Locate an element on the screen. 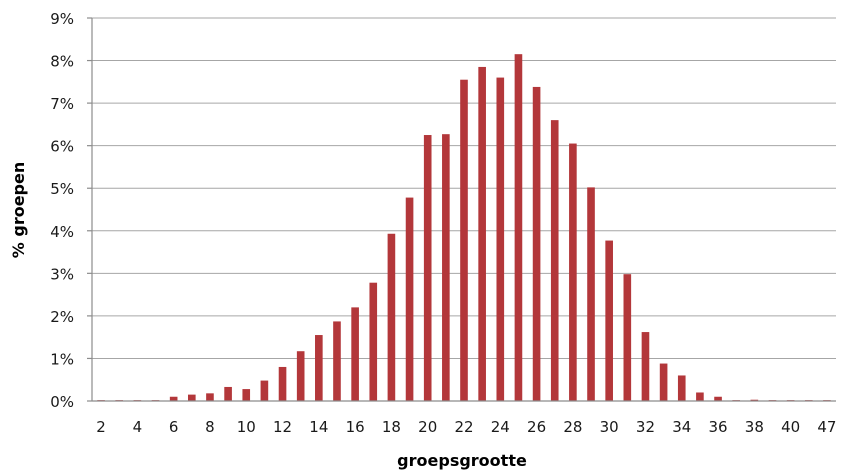 The image size is (853, 473). x-tick-label: 6 is located at coordinates (174, 427).